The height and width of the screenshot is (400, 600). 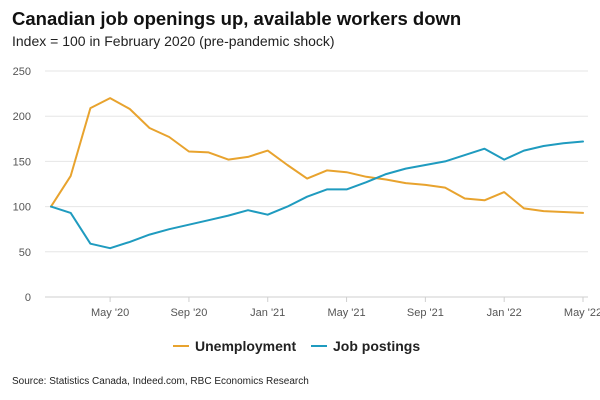 I want to click on y-tick-label: 50, so click(x=25, y=253).